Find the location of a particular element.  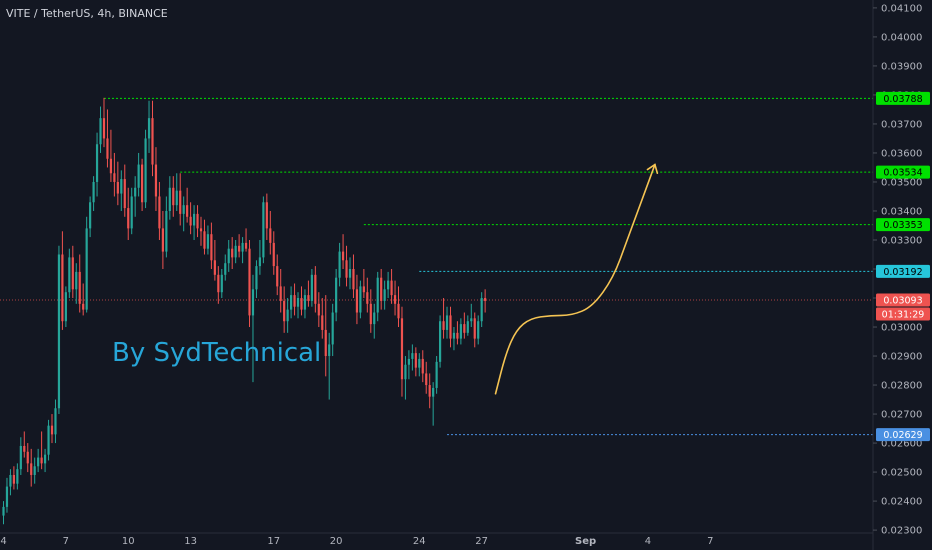

price-tick-label: 0.03300 is located at coordinates (901, 240).